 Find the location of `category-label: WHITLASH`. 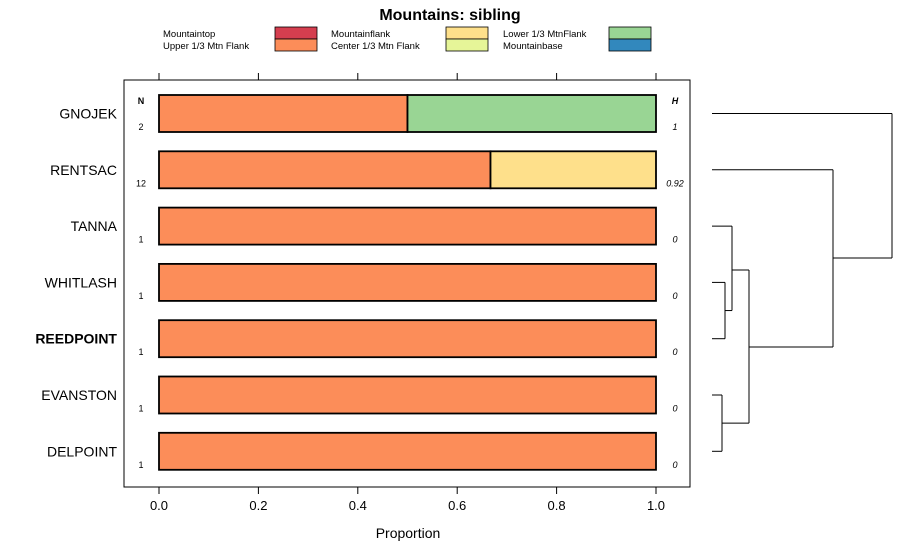

category-label: WHITLASH is located at coordinates (81, 282).